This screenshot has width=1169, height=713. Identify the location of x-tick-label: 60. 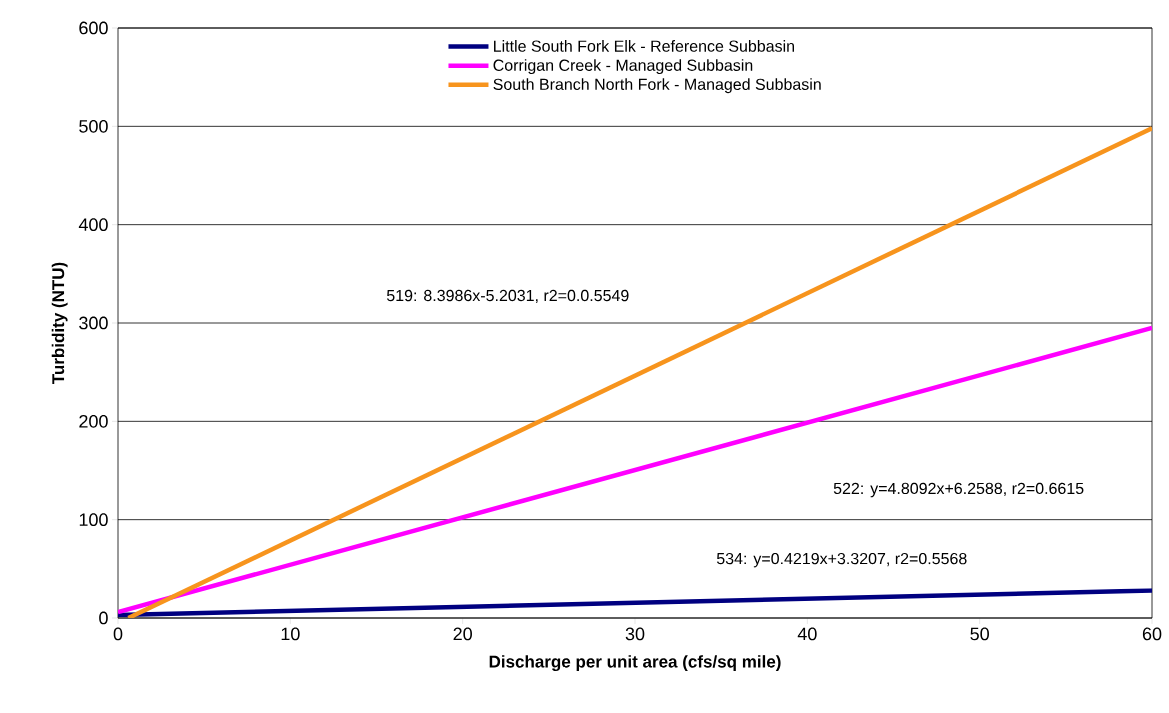
(1152, 634).